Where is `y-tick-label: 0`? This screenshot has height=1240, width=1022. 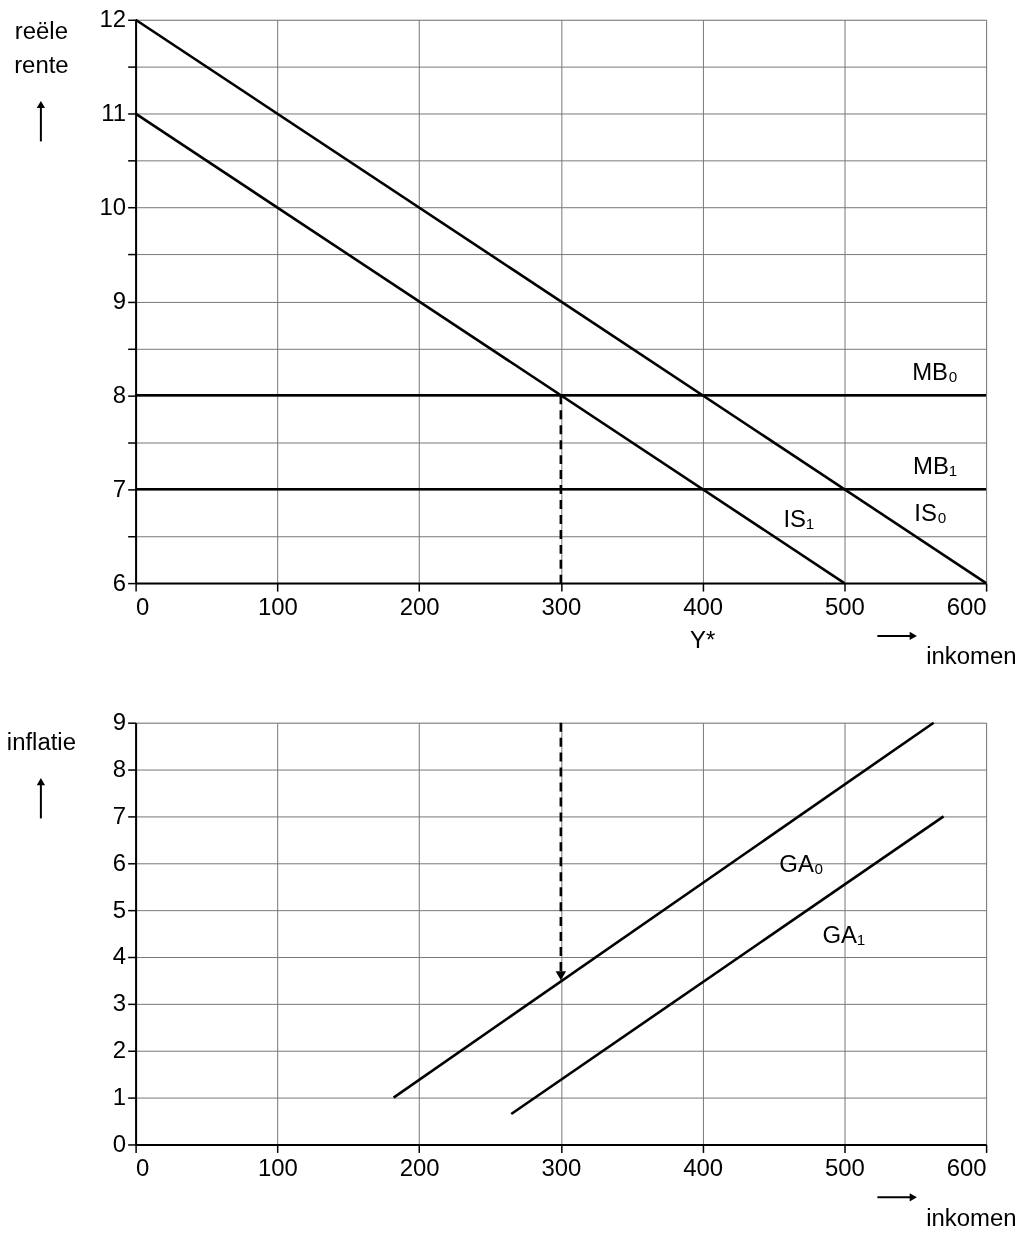
y-tick-label: 0 is located at coordinates (119, 1143).